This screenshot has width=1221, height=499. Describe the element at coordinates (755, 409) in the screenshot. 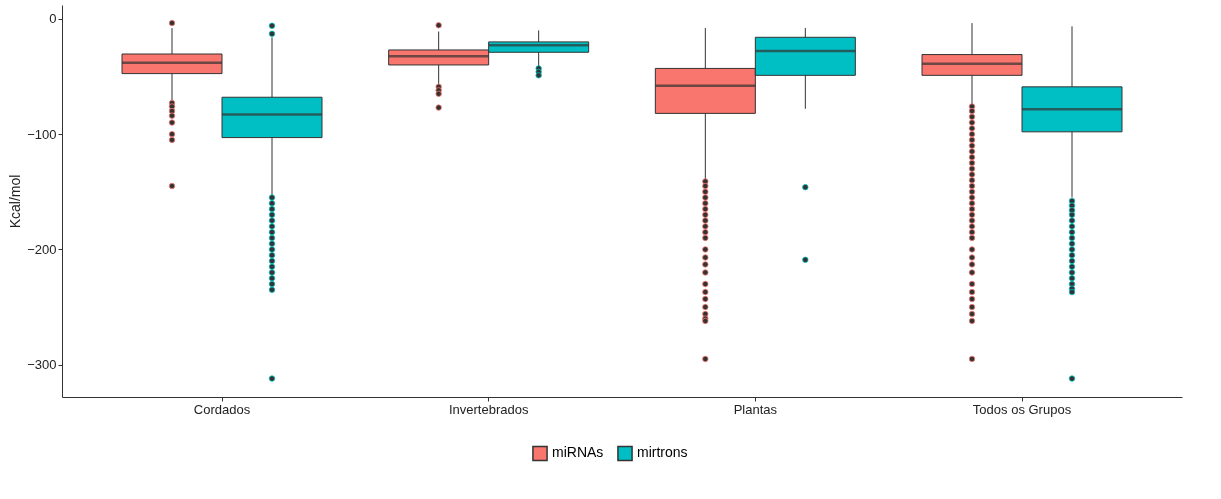

I see `x-tick-label: Plantas` at that location.